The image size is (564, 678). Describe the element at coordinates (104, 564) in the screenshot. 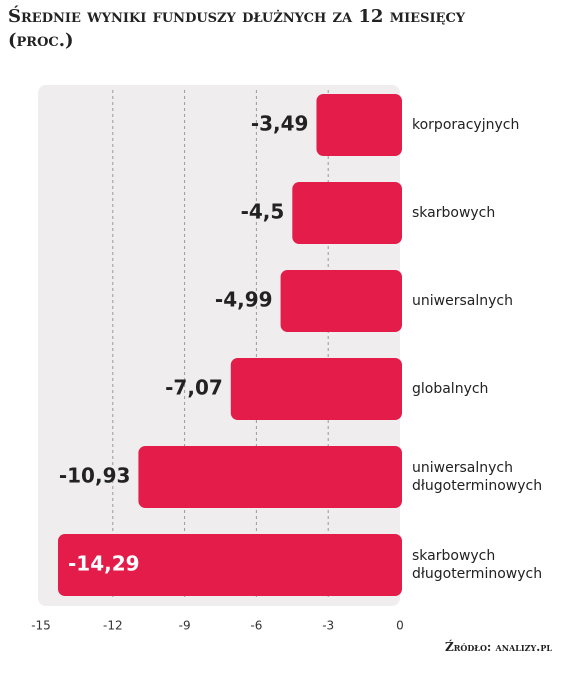

I see `value-label: -14,29` at that location.